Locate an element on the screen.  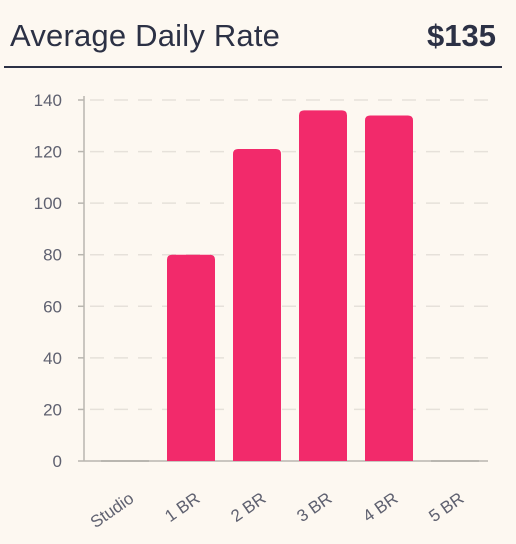
y-tick-label: 60 is located at coordinates (52, 306).